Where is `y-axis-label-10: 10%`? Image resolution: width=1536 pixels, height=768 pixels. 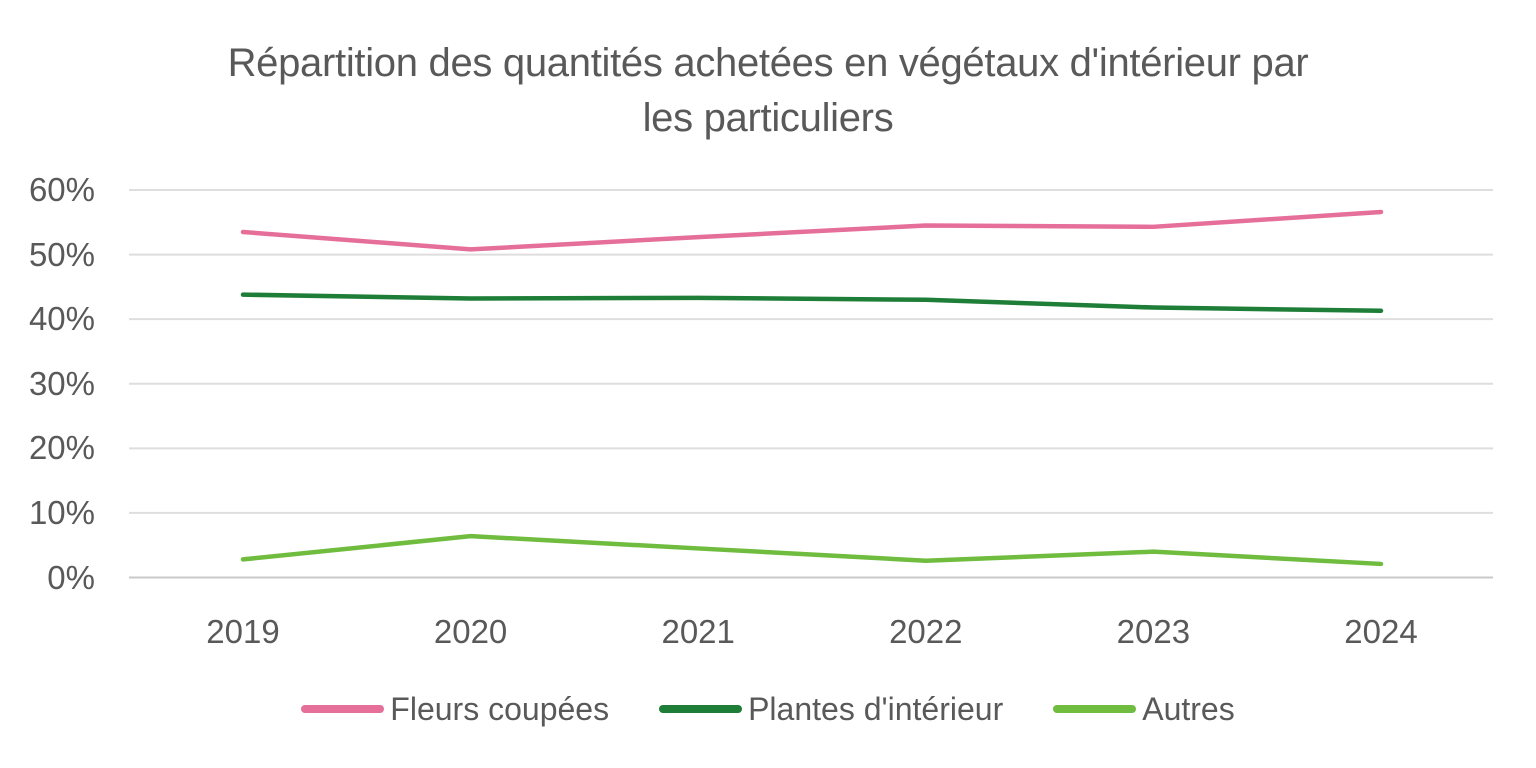
y-axis-label-10: 10% is located at coordinates (61, 512).